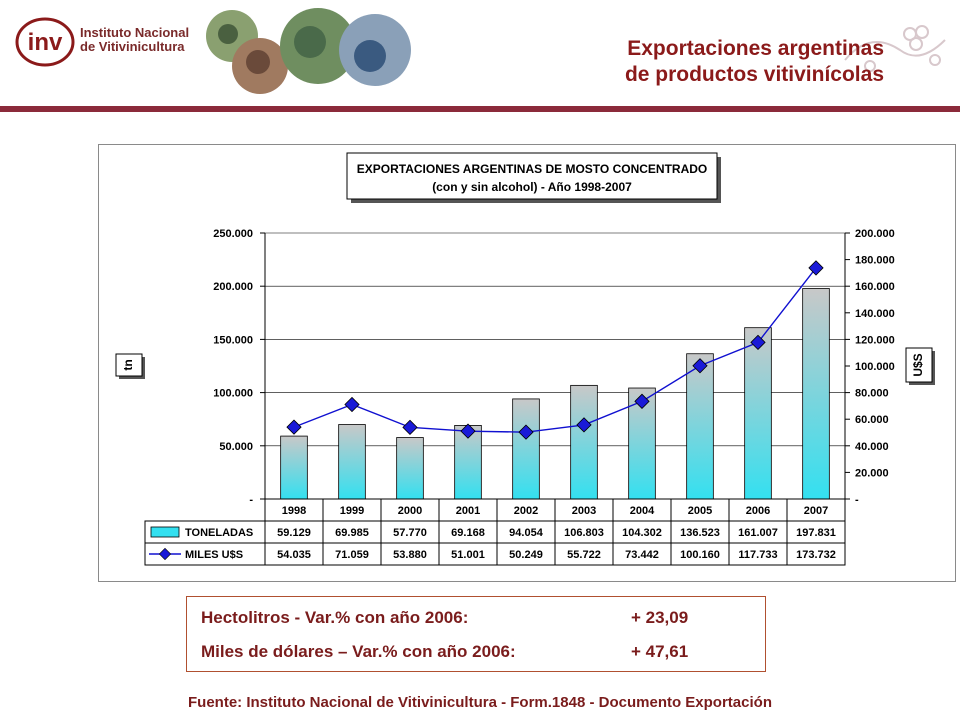  I want to click on data-label: 173.732, so click(816, 555).